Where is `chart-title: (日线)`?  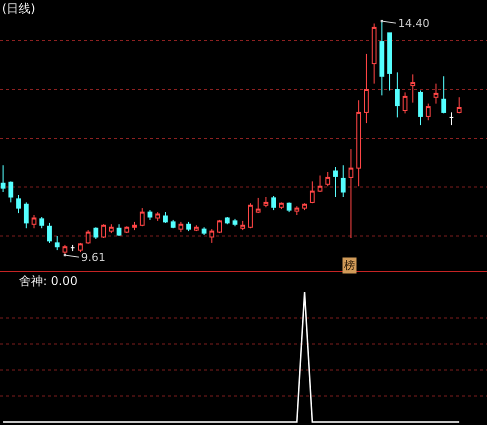 chart-title: (日线) is located at coordinates (19, 8).